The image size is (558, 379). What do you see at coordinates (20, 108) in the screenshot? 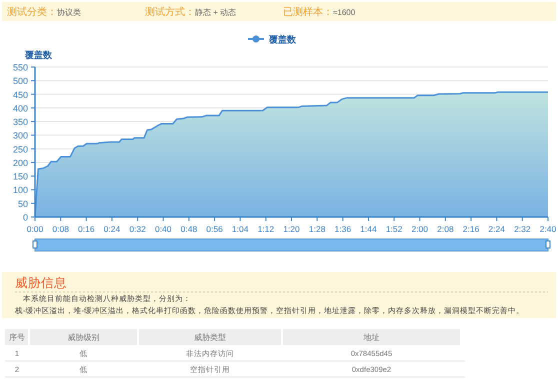
I see `y-tick-label: 400` at bounding box center [20, 108].